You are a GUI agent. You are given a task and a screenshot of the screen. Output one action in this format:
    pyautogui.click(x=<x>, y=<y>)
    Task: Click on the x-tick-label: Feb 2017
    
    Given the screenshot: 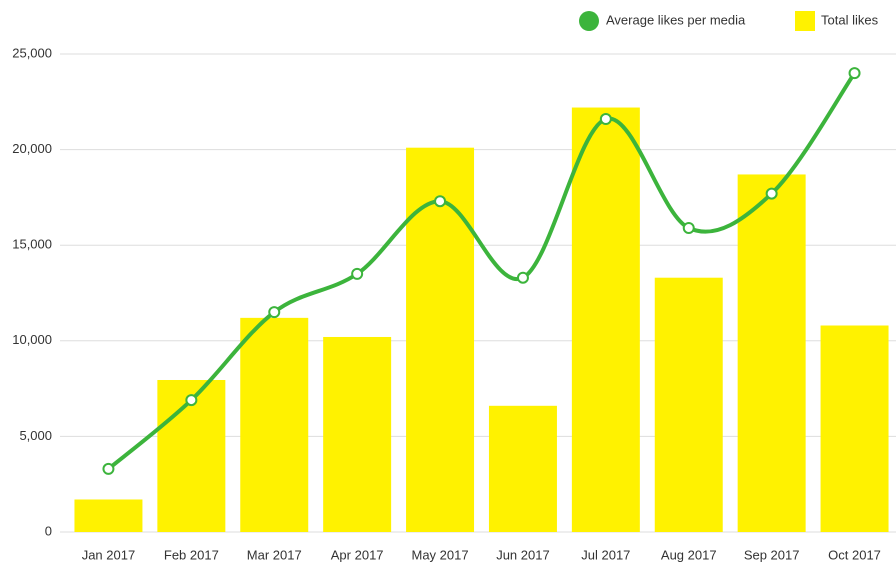 What is the action you would take?
    pyautogui.click(x=191, y=554)
    